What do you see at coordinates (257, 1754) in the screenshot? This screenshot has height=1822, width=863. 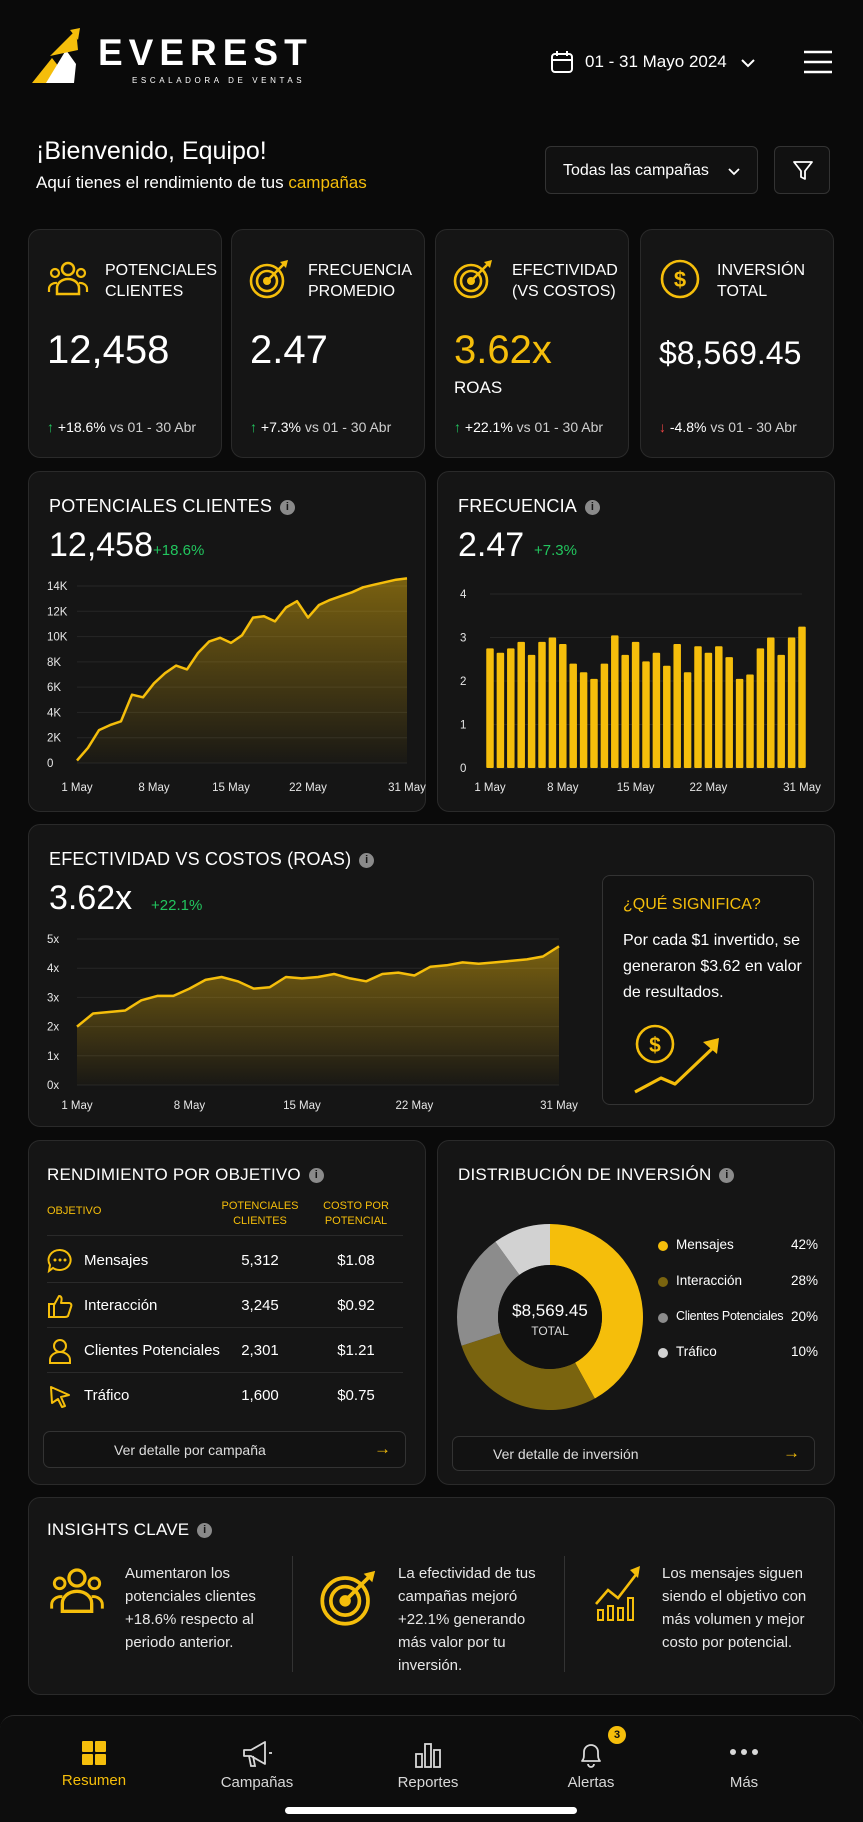 I see `megaphone-icon` at bounding box center [257, 1754].